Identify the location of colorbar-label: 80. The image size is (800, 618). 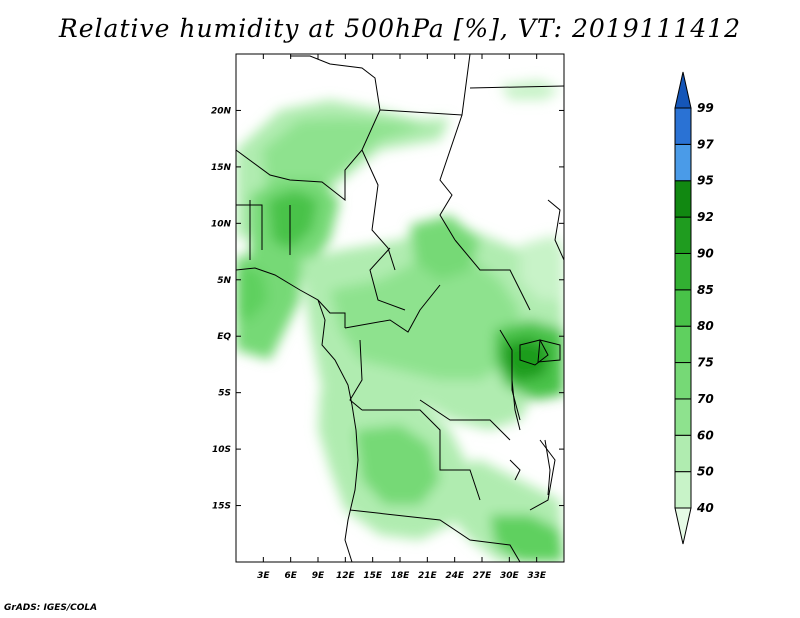
(705, 326).